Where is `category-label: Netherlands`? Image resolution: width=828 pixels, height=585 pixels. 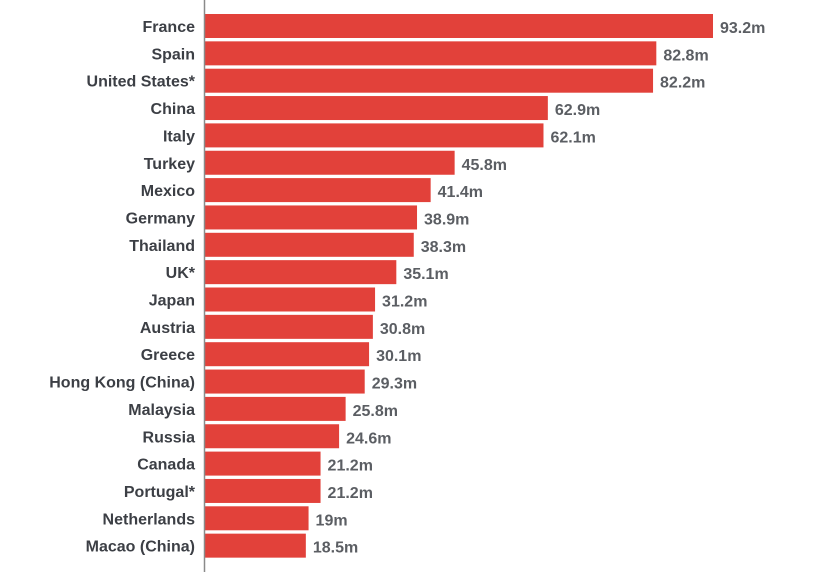
category-label: Netherlands is located at coordinates (149, 519).